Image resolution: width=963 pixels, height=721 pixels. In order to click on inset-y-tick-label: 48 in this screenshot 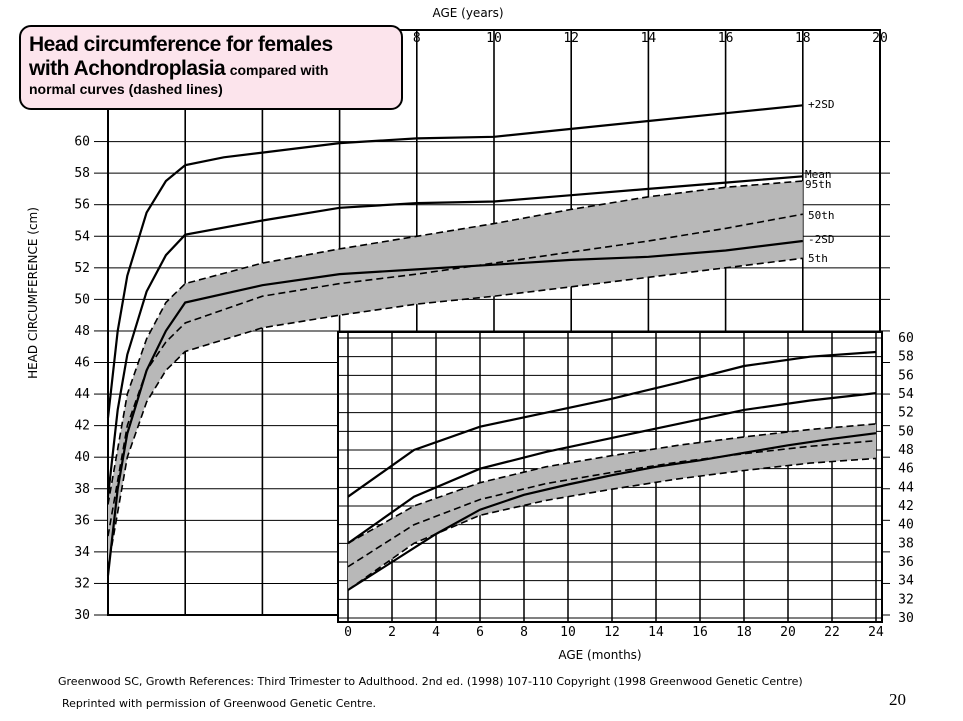, I will do `click(906, 450)`.